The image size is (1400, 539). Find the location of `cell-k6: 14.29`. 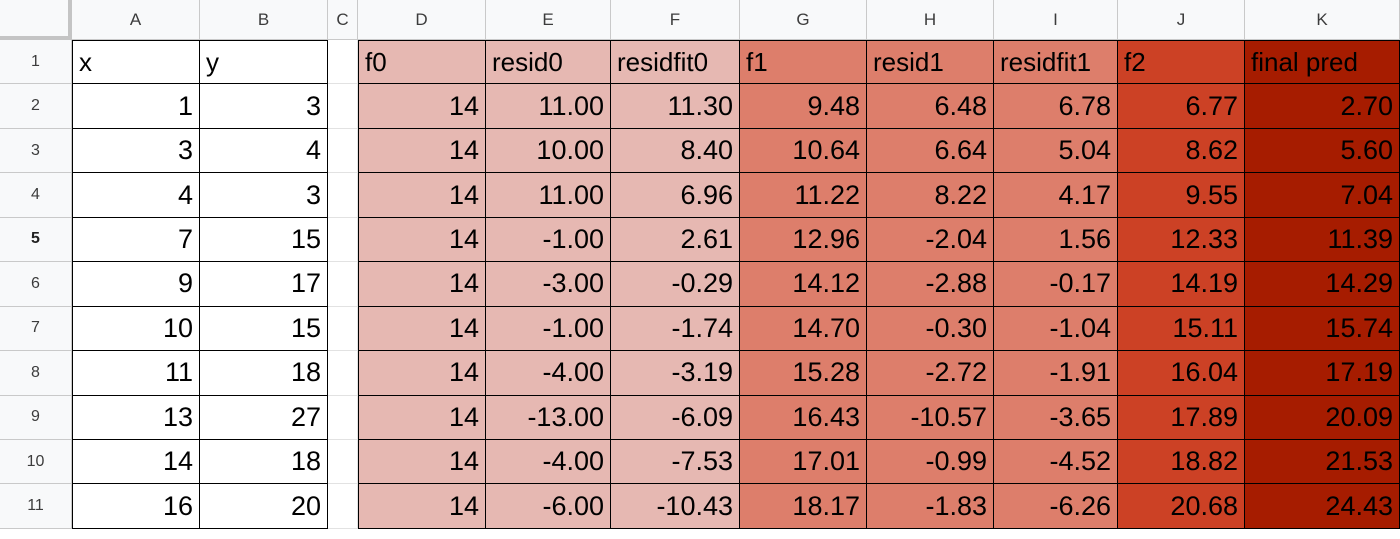

cell-k6: 14.29 is located at coordinates (1322, 284).